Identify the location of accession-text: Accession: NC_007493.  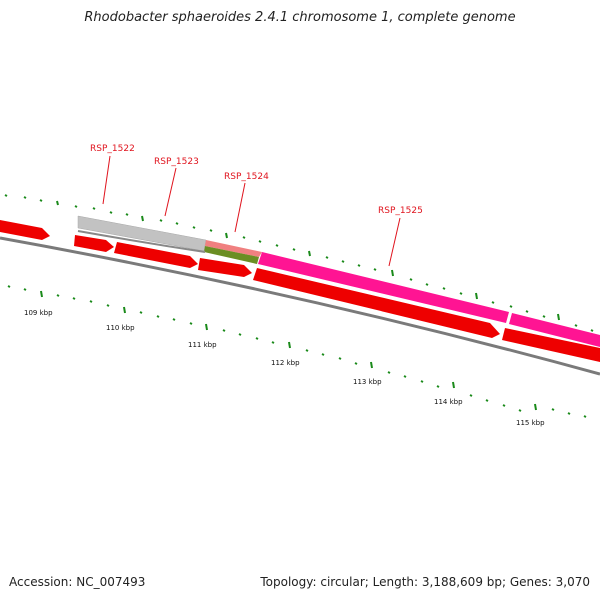
(77, 582).